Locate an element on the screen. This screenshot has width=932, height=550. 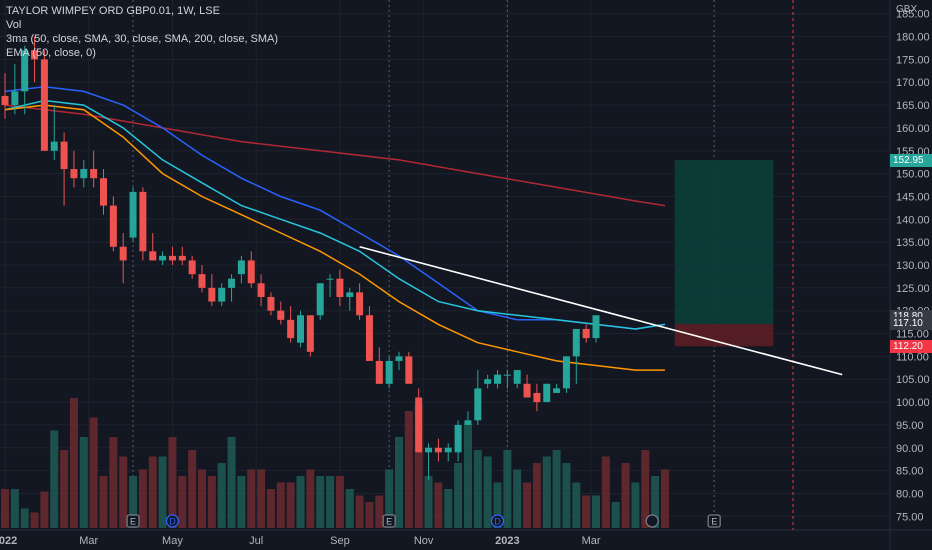
y-tick-label: 180.00 is located at coordinates (913, 38).